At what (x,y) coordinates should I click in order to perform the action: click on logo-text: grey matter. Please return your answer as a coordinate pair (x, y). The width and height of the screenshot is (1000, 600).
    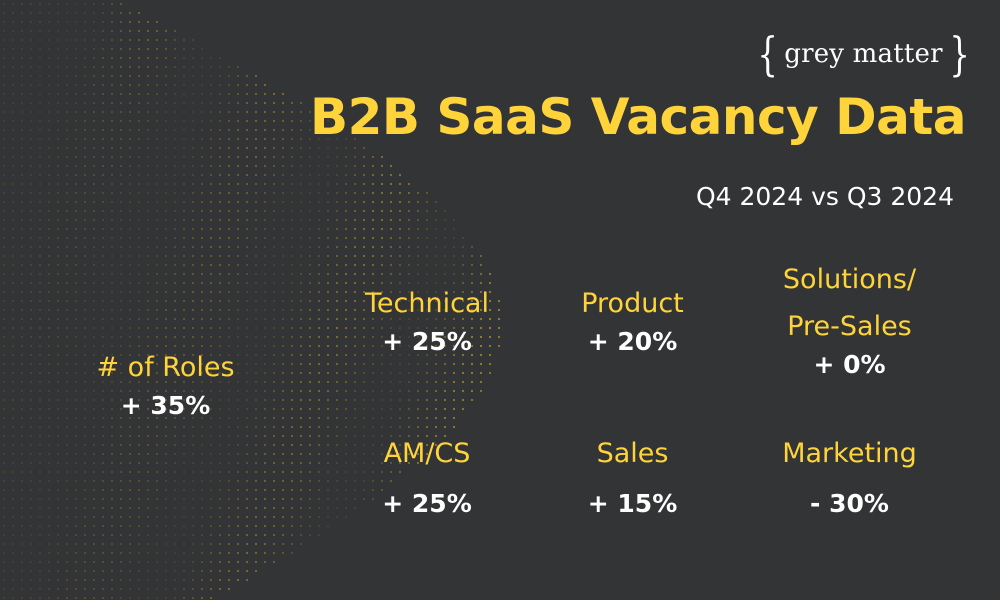
    Looking at the image, I should click on (863, 54).